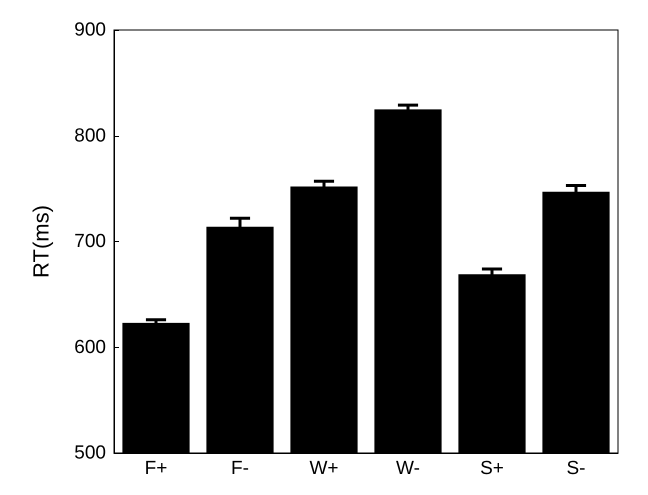  Describe the element at coordinates (324, 468) in the screenshot. I see `x-tick-label: W+` at that location.